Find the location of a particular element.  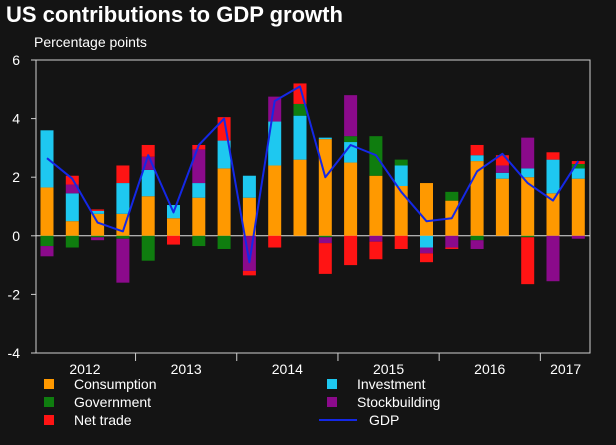

legend-item-government: Government is located at coordinates (97, 402).